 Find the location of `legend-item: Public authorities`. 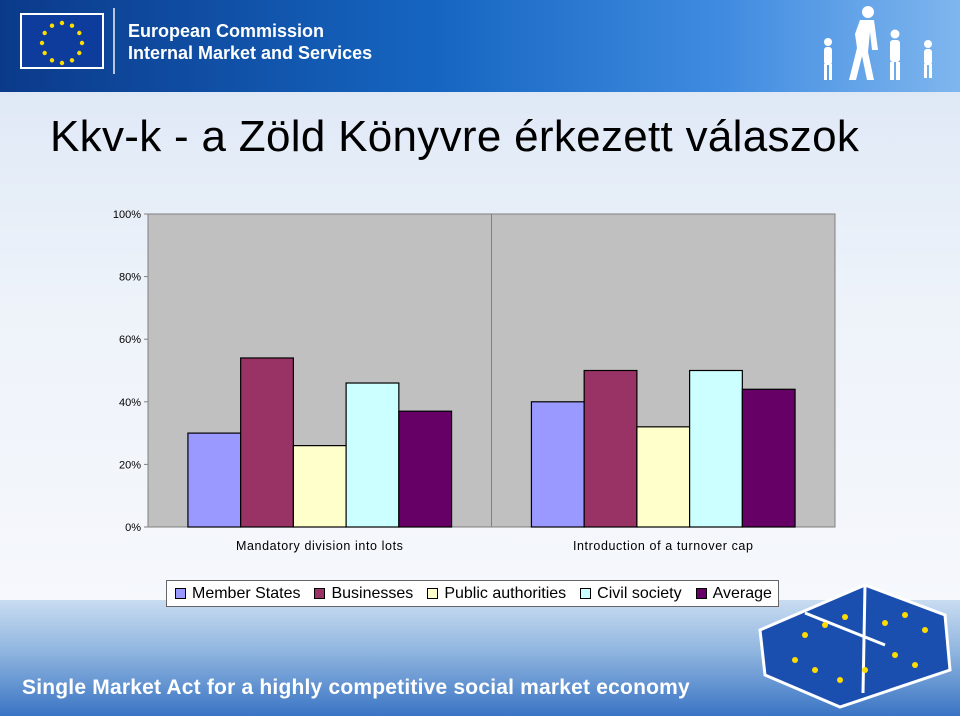

legend-item: Public authorities is located at coordinates (496, 594).